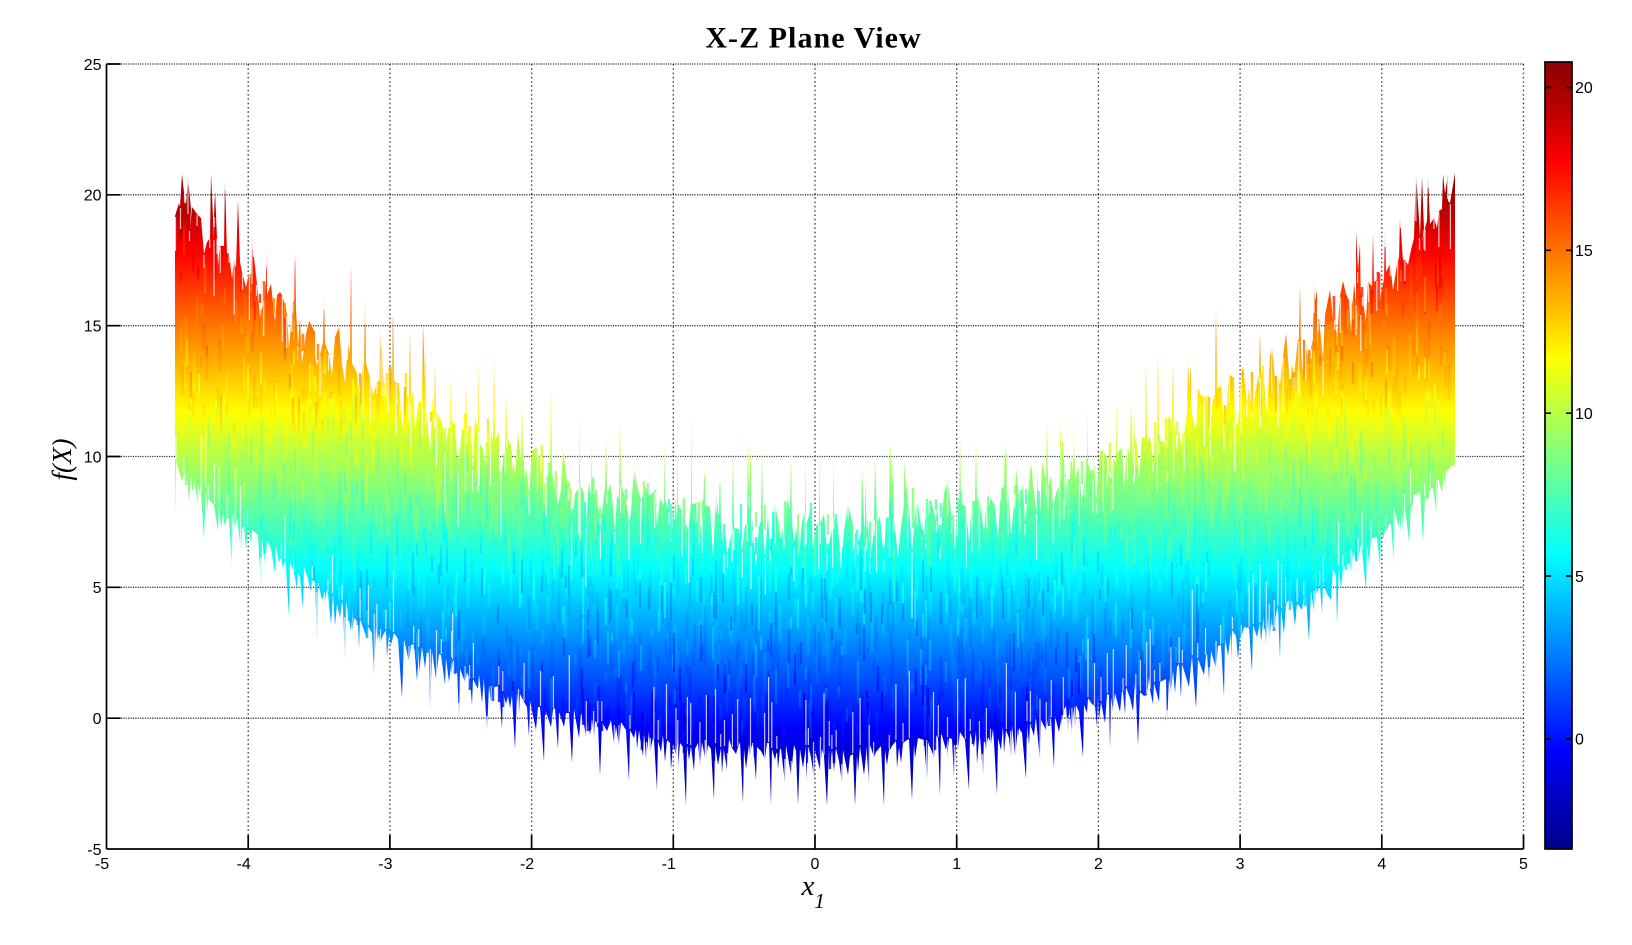  I want to click on svg-text: -2, so click(527, 864).